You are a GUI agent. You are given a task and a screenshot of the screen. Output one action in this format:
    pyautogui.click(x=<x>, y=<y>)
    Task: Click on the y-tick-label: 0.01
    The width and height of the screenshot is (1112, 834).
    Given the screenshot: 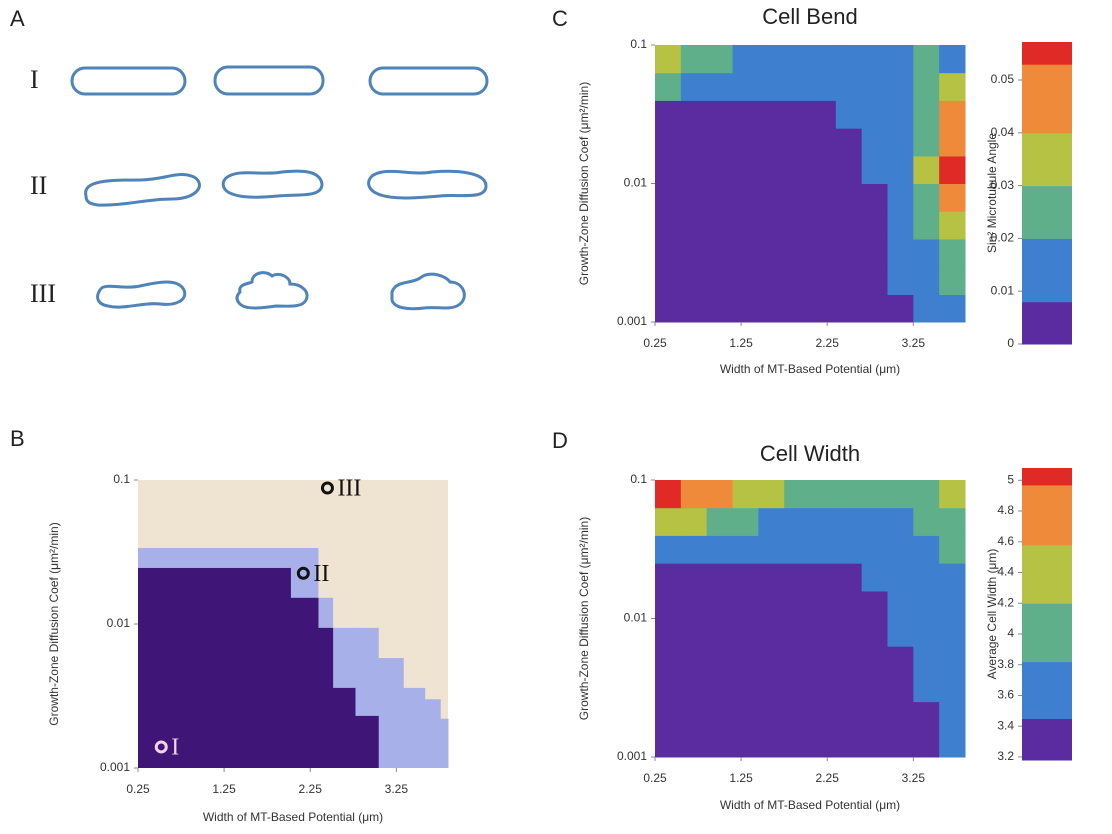 What is the action you would take?
    pyautogui.click(x=636, y=618)
    